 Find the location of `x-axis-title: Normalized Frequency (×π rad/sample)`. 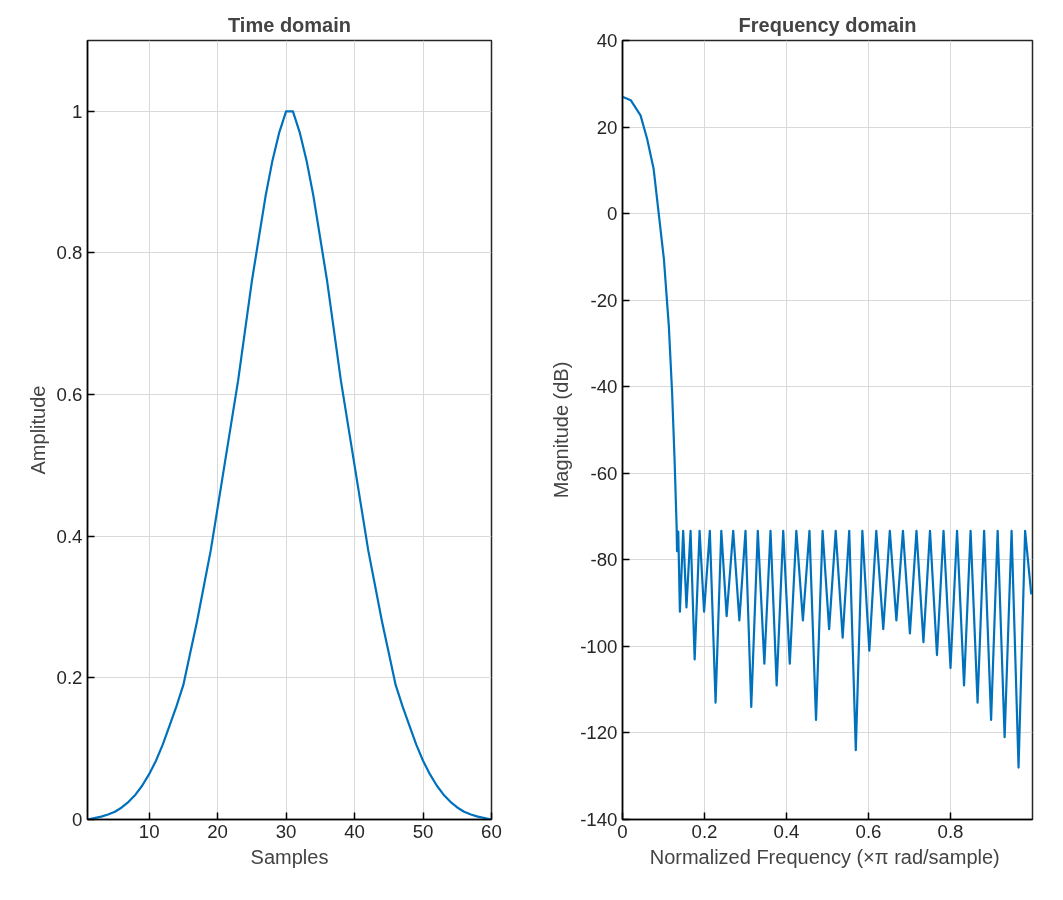

x-axis-title: Normalized Frequency (×π rad/sample) is located at coordinates (824, 856).